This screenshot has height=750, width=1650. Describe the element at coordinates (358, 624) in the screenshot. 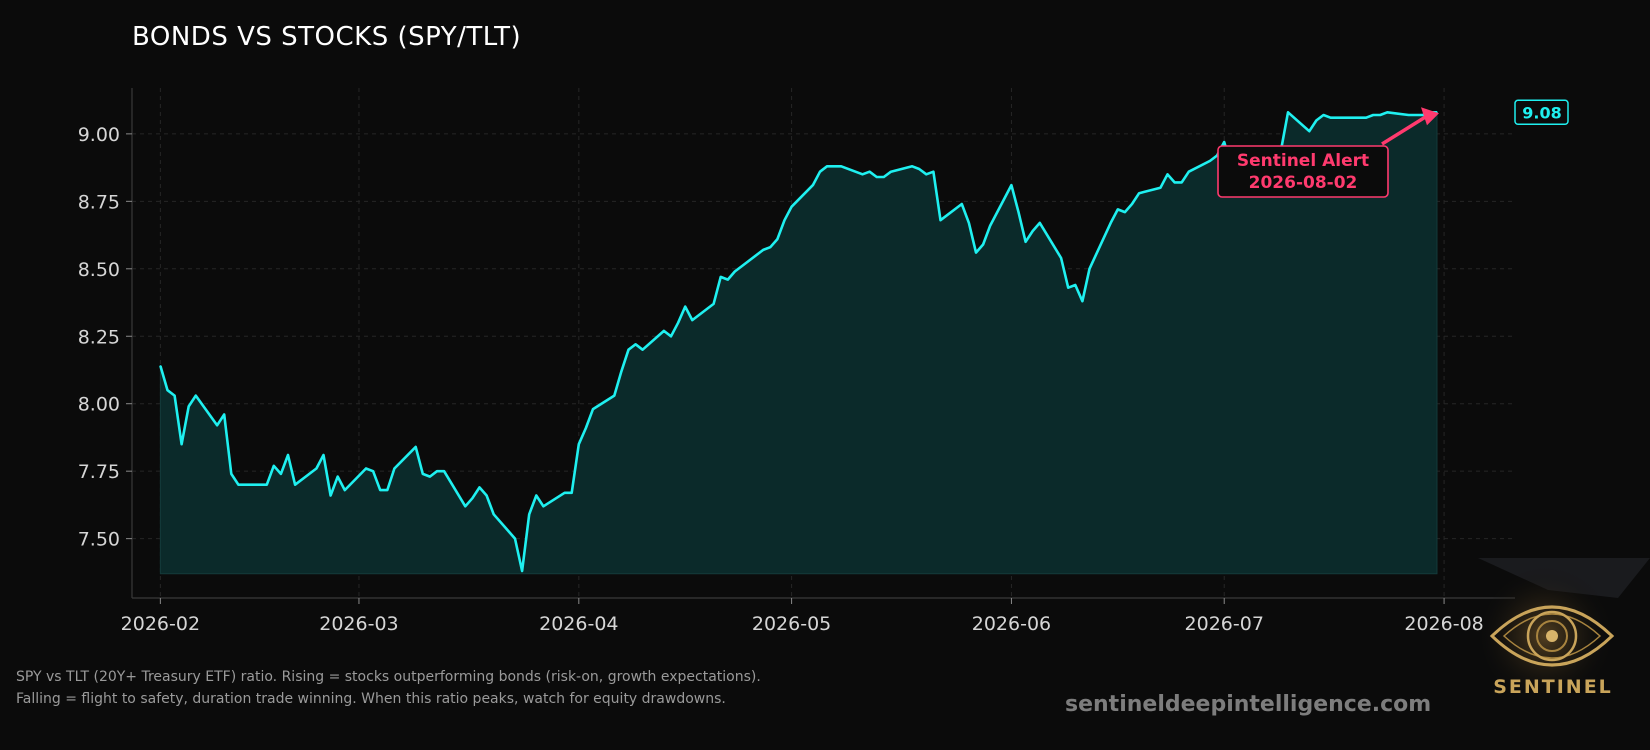

I see `x-tick-label: 2026-03` at that location.